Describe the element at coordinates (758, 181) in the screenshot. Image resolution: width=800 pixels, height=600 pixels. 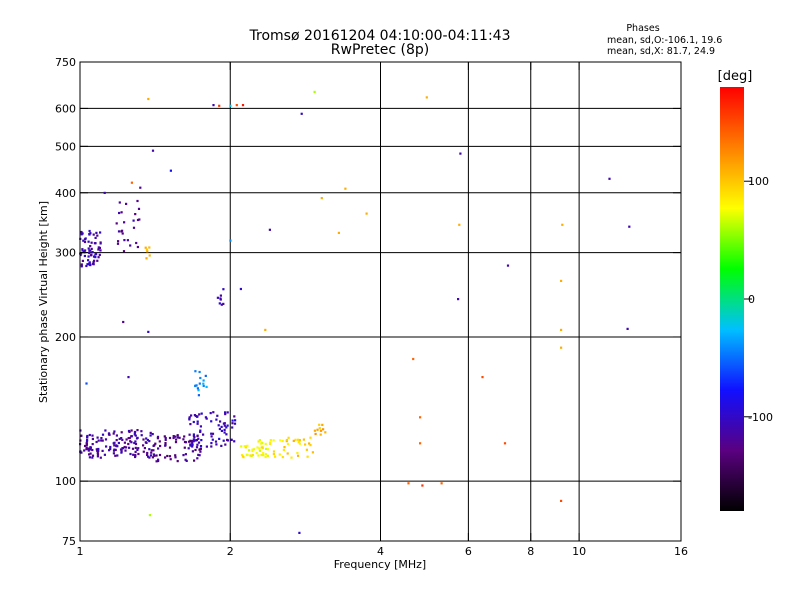
I see `colorbar-tick-label: 100` at that location.